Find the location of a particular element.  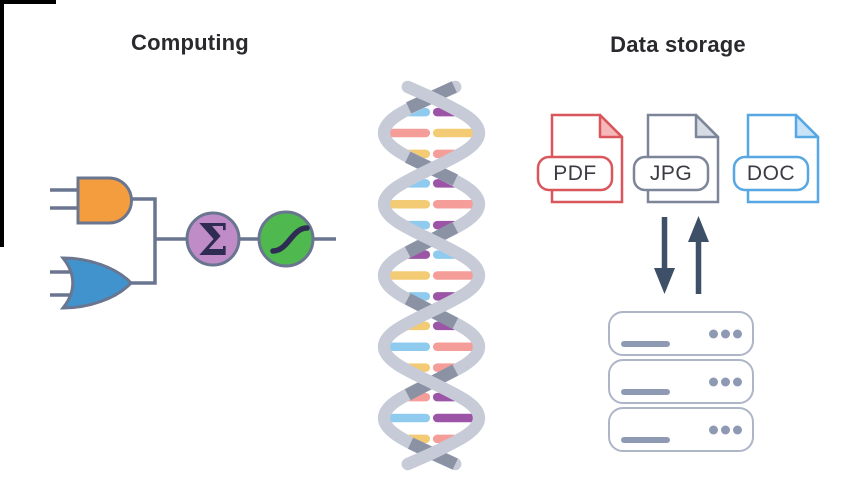

neural-logic-diagram: Σ is located at coordinates (193, 243).